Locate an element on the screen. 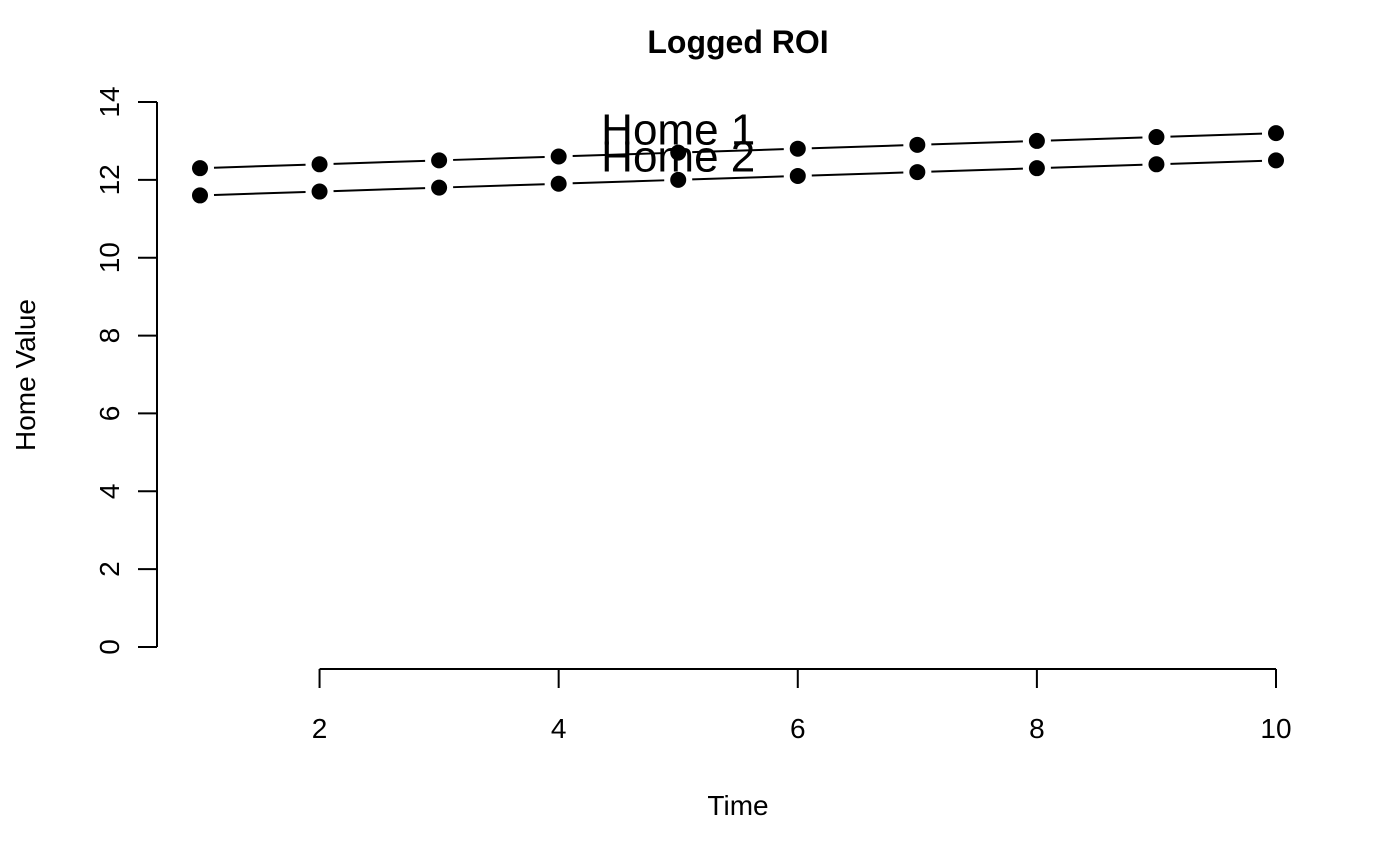 The image size is (1400, 865). series-group is located at coordinates (738, 164).